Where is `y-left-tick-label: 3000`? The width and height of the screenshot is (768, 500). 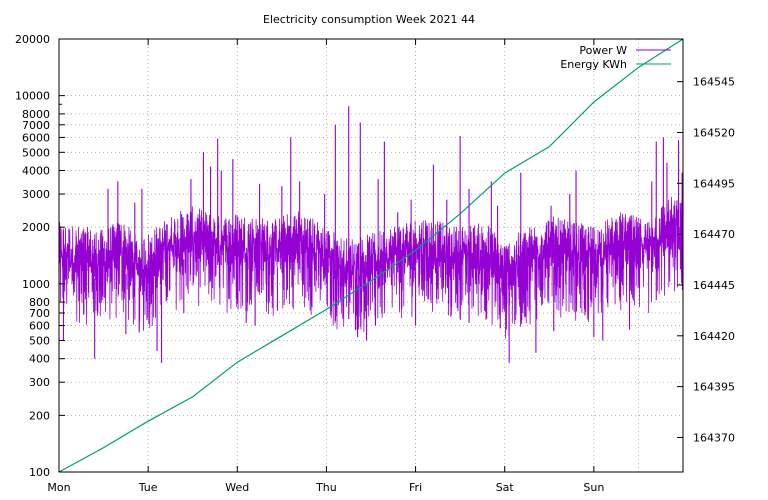 y-left-tick-label: 3000 is located at coordinates (36, 194).